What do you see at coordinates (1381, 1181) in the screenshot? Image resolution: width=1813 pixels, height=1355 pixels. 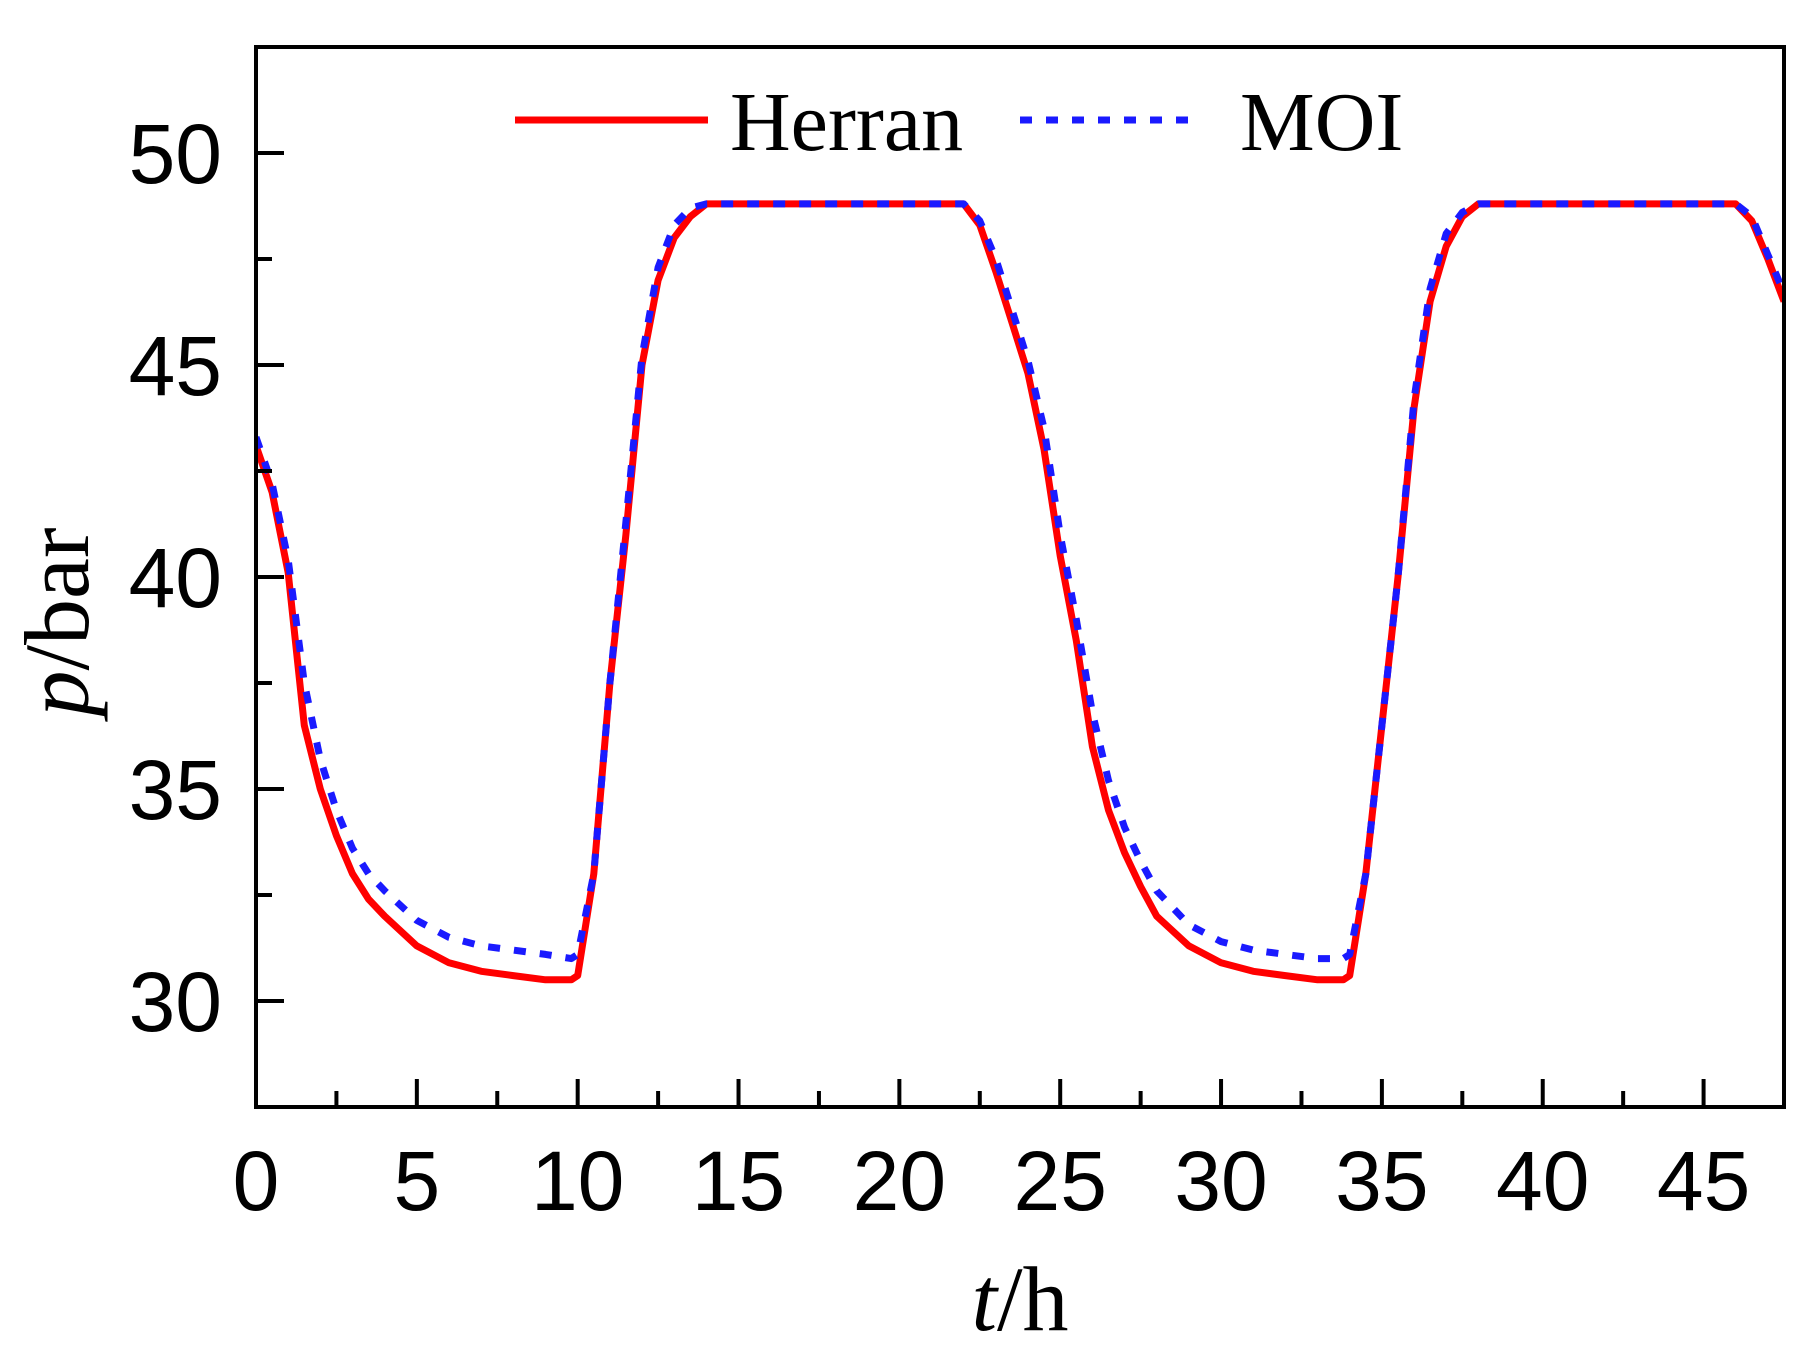 I see `x-tick-label-35: 35` at bounding box center [1381, 1181].